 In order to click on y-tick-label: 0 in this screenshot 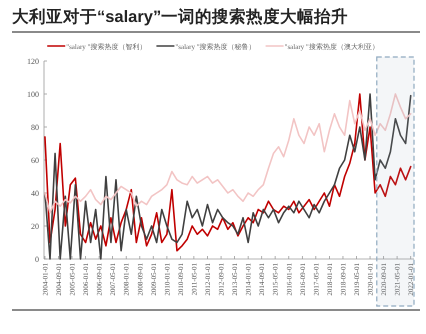, I will do `click(37, 259)`.